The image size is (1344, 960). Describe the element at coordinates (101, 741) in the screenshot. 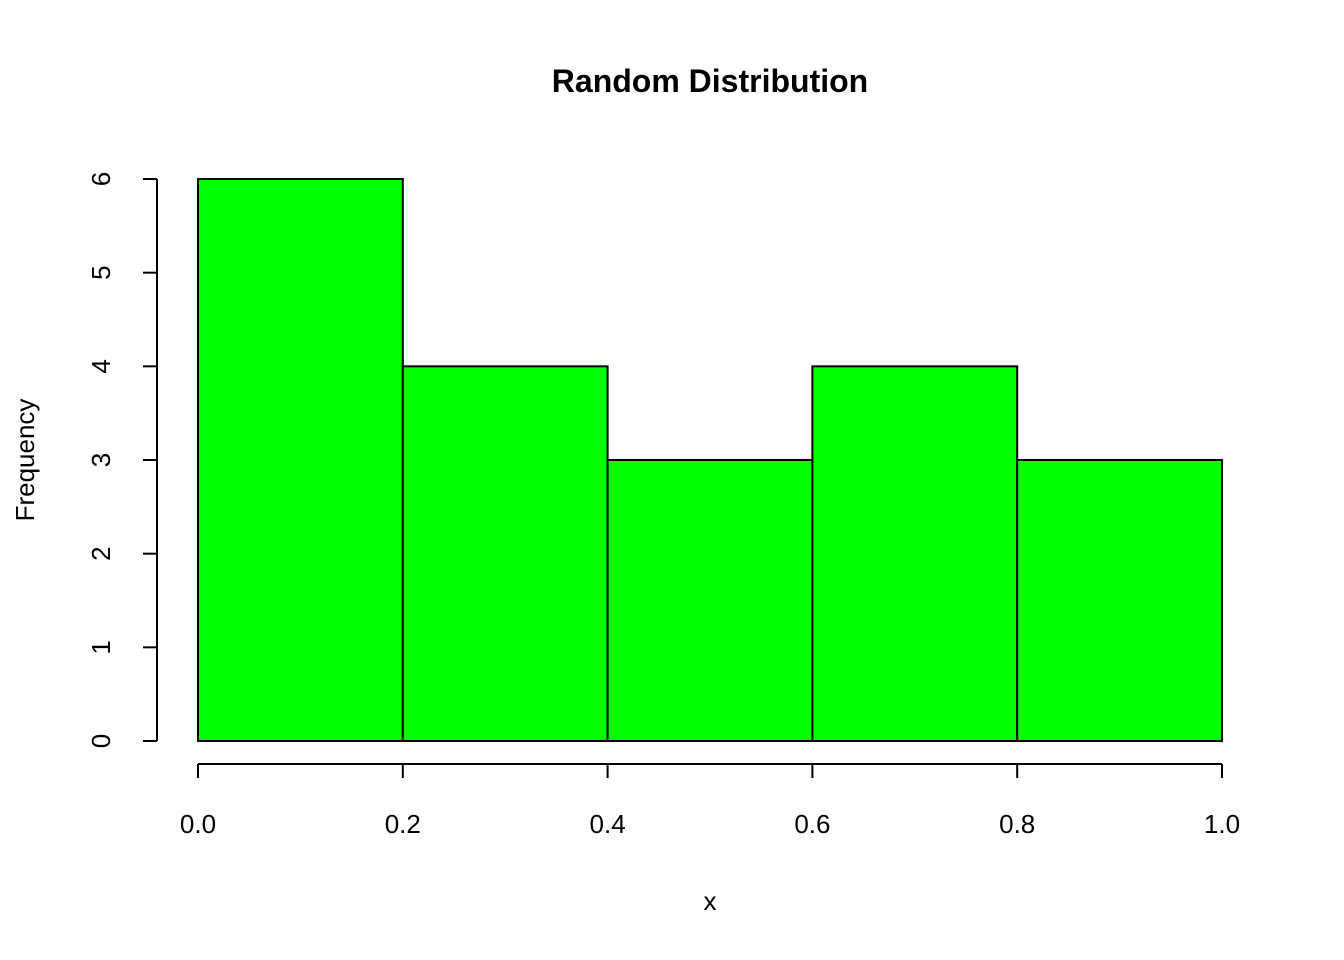

I see `y-tick-label-0: 0` at that location.